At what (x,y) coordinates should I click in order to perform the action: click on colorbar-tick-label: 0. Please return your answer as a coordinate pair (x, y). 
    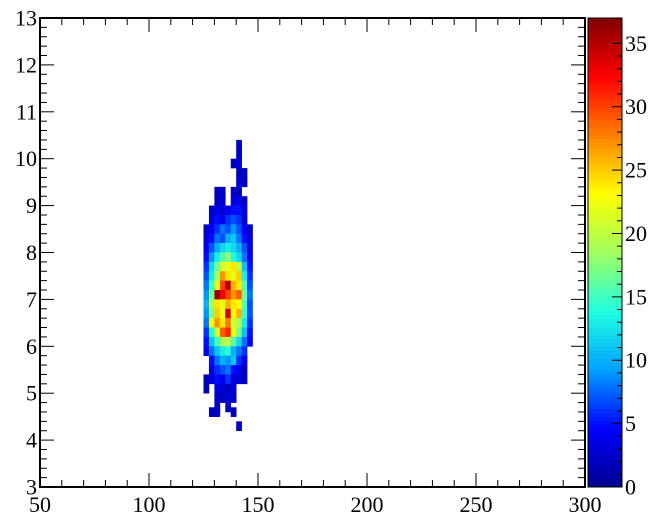
    Looking at the image, I should click on (630, 487).